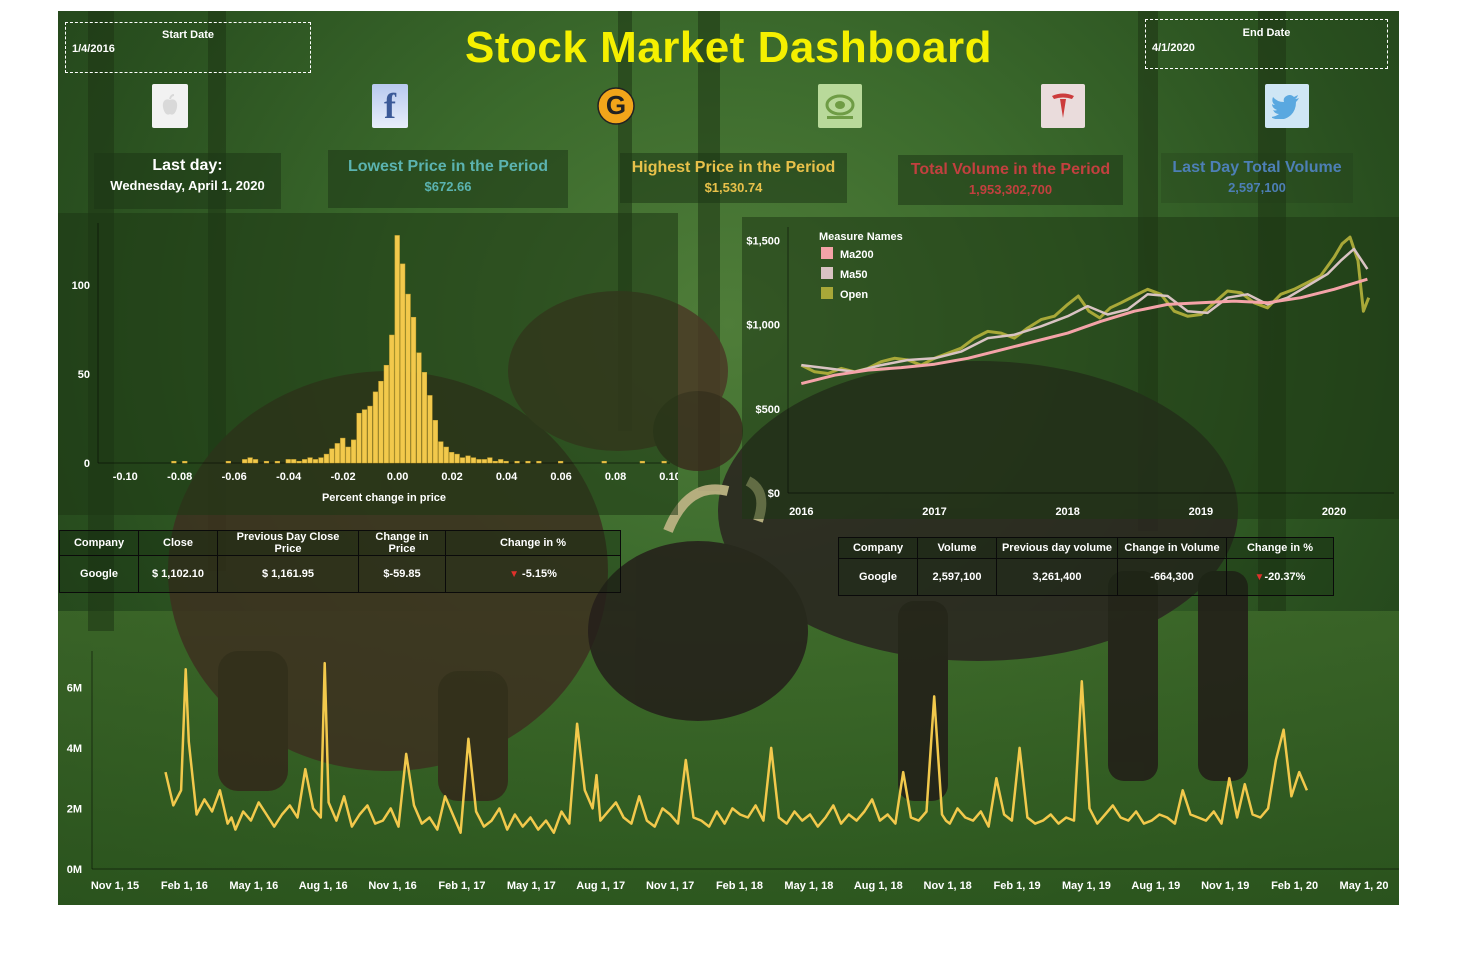 The width and height of the screenshot is (1459, 959). What do you see at coordinates (170, 106) in the screenshot?
I see `apple-logo-icon` at bounding box center [170, 106].